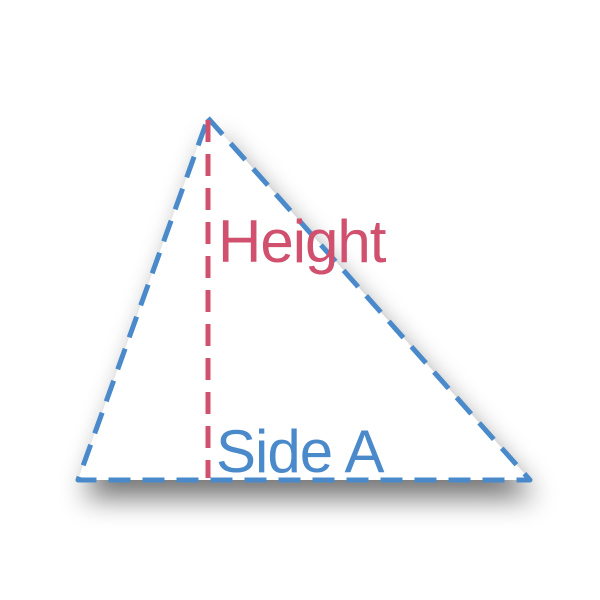 The image size is (600, 600). I want to click on height-label: Height, so click(302, 241).